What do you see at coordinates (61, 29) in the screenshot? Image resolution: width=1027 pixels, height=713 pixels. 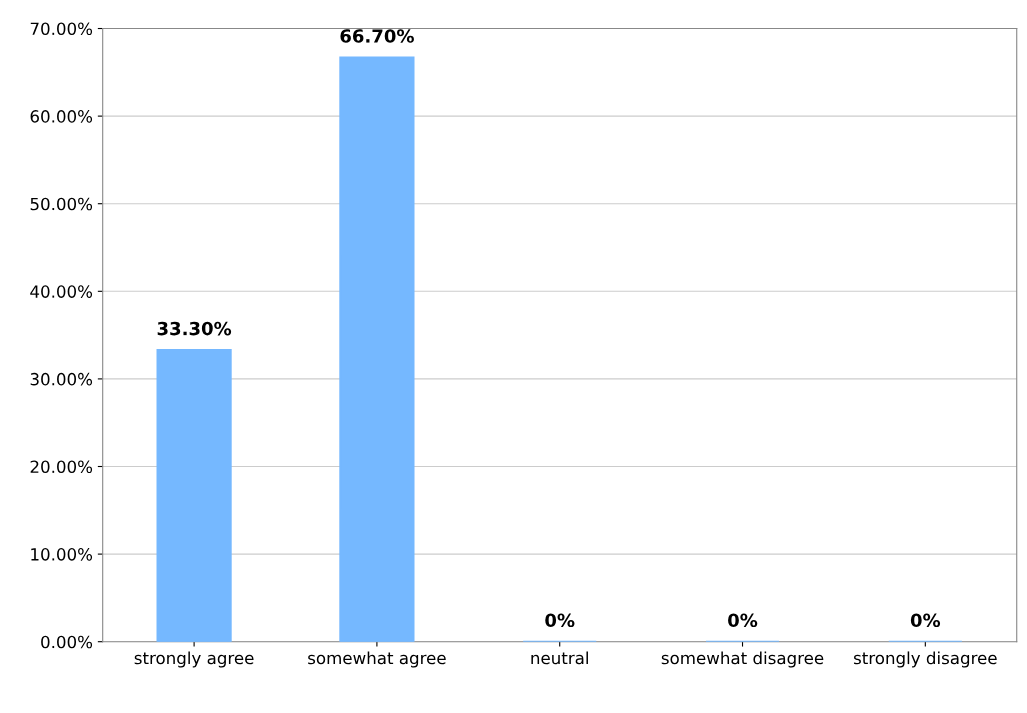 I see `y-tick-label: 70.00%` at bounding box center [61, 29].